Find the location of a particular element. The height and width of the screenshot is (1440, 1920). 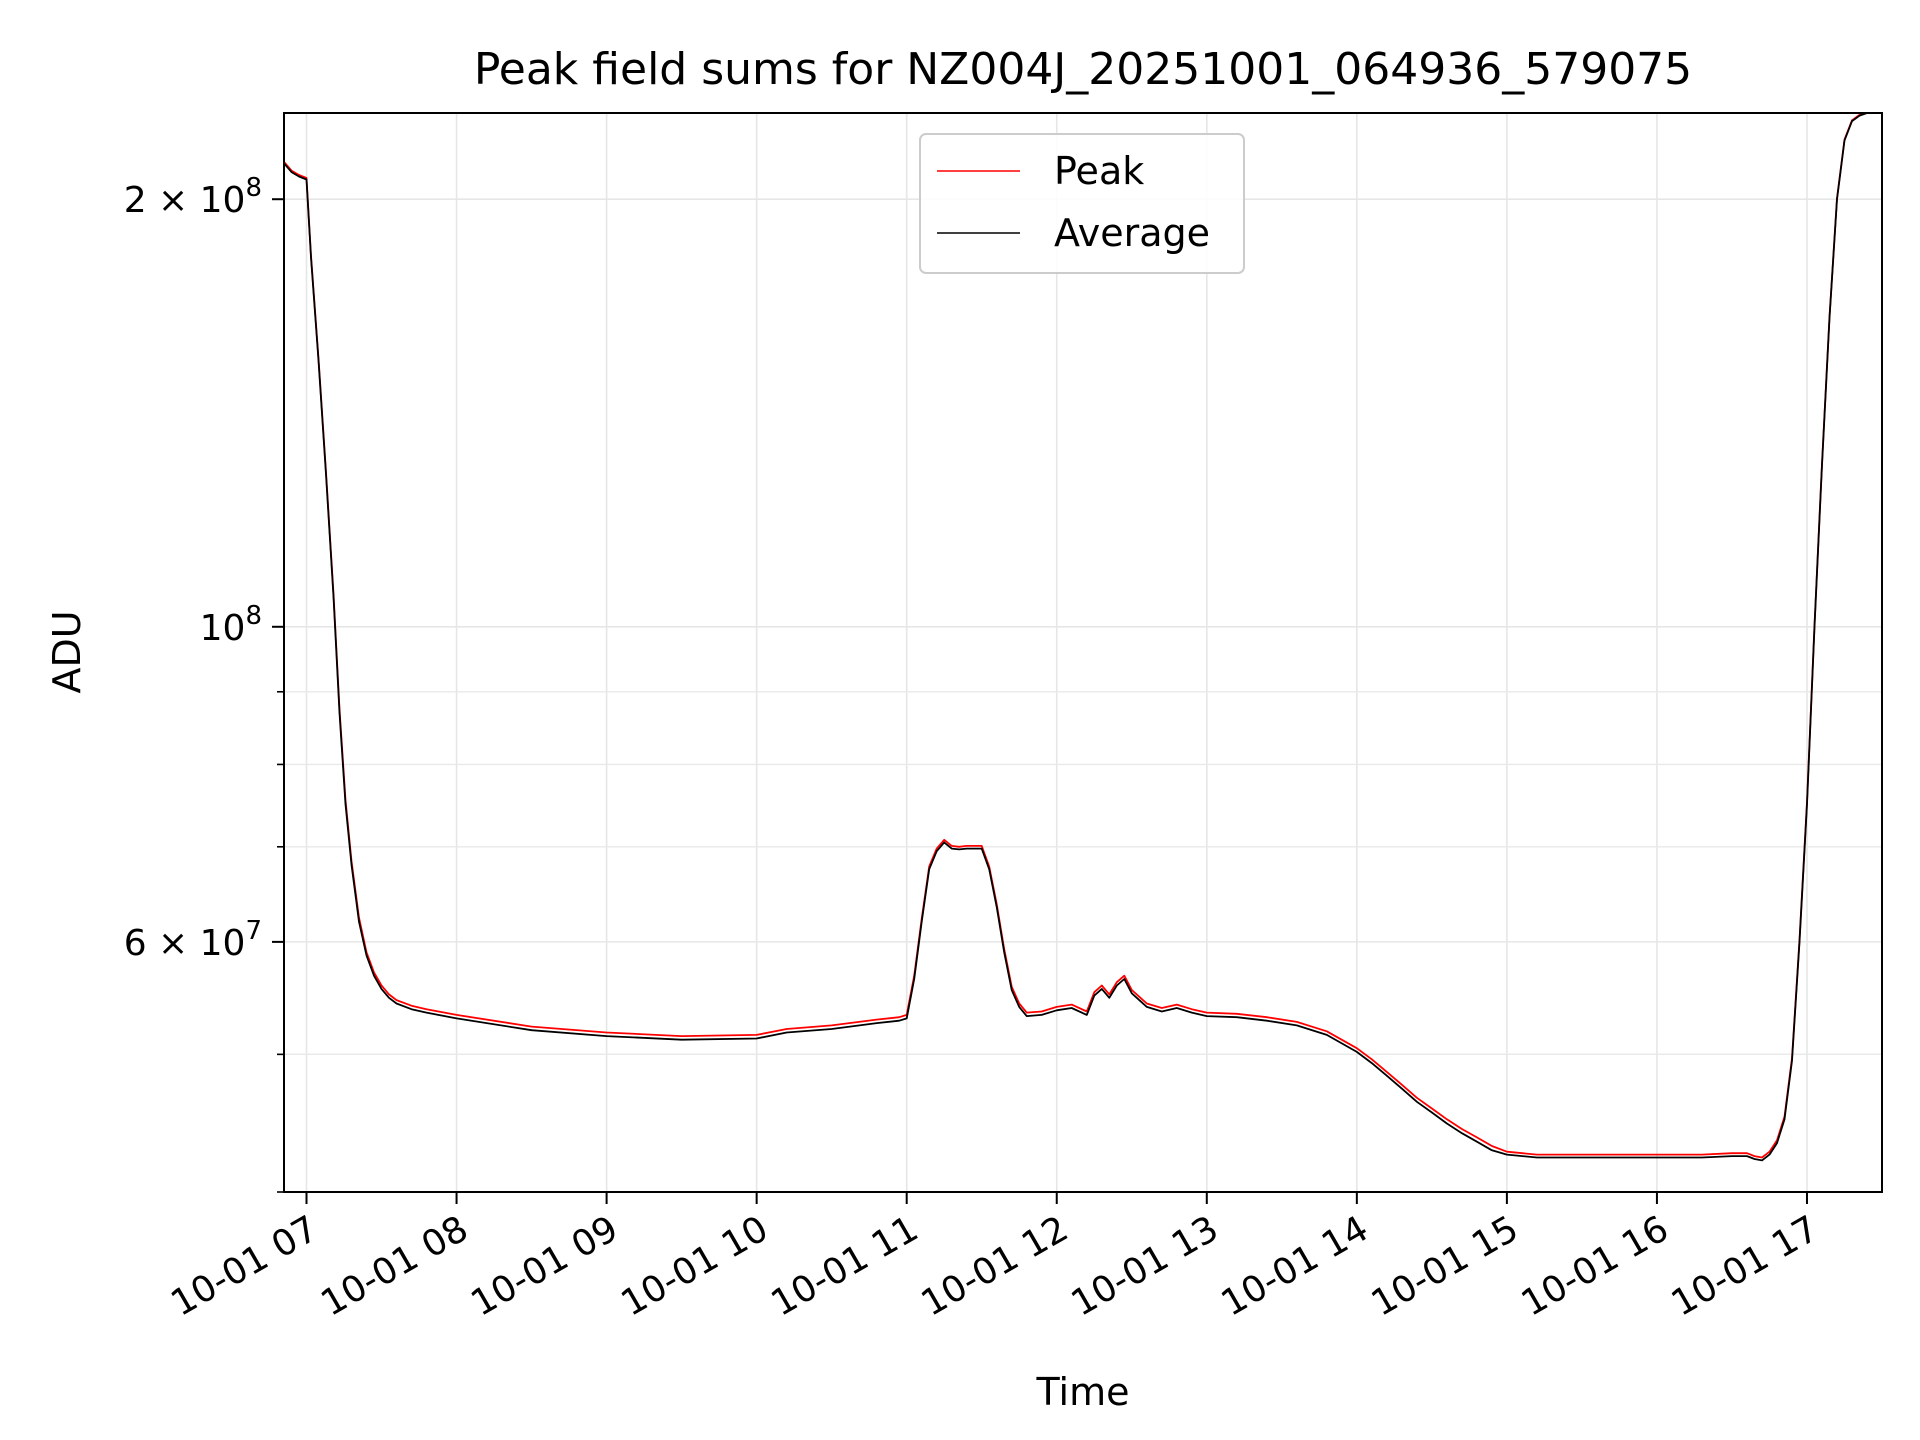

y-tick-label-base: 10 is located at coordinates (223, 628).